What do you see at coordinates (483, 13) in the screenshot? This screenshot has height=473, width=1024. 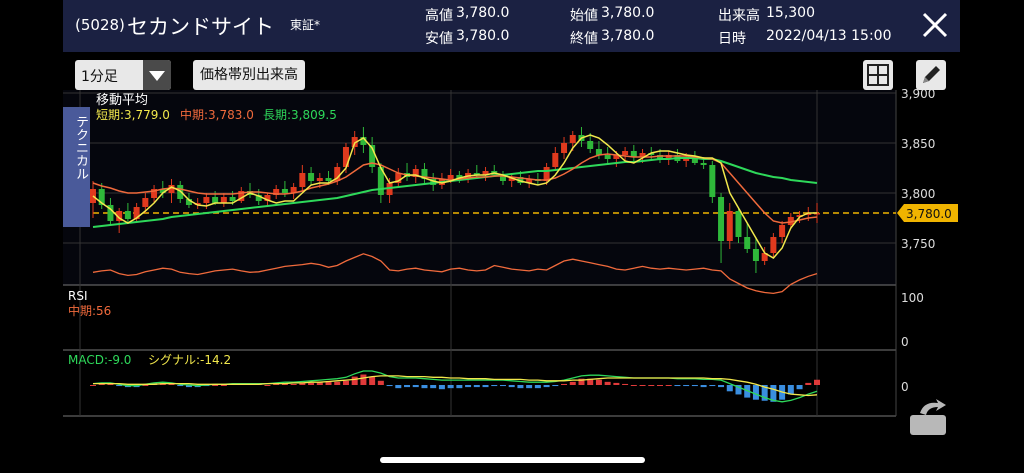 I see `high-value: 3,780.0` at bounding box center [483, 13].